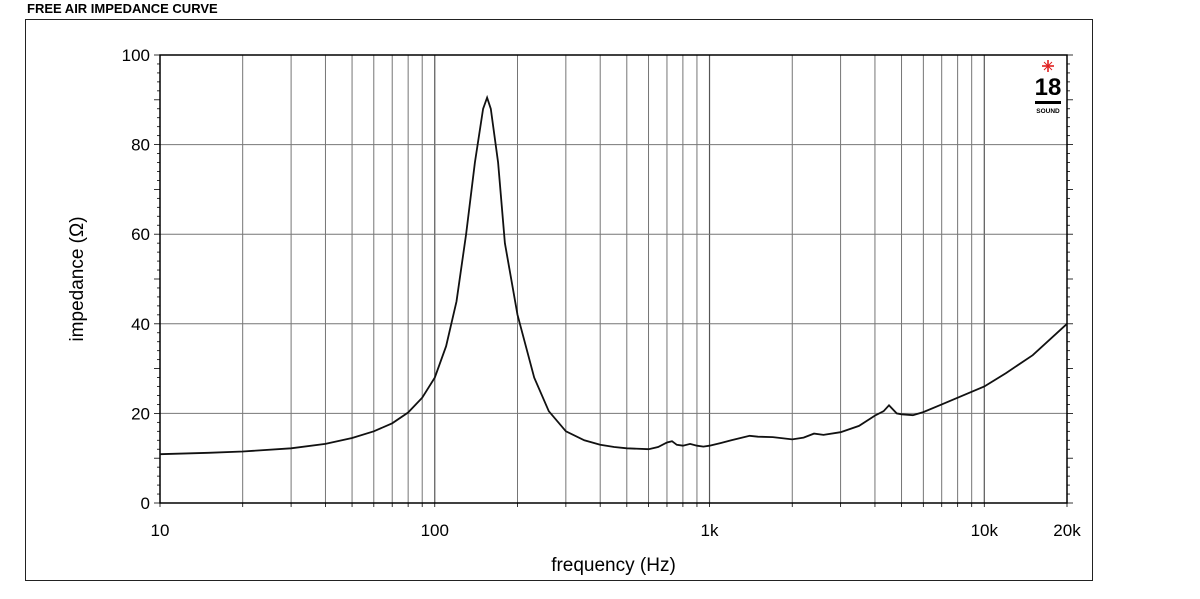  What do you see at coordinates (140, 324) in the screenshot?
I see `y-tick-label: 40` at bounding box center [140, 324].